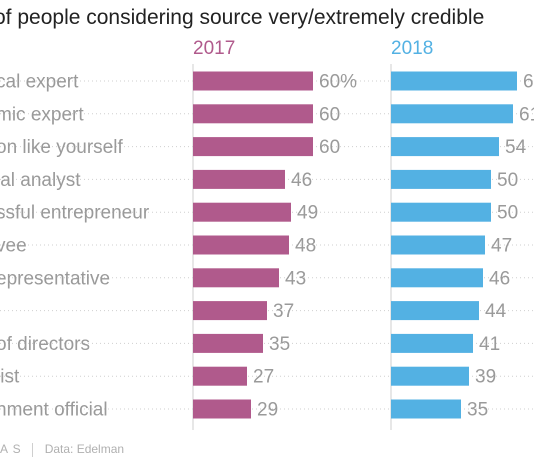  I want to click on category-label: cal expert, so click(39, 82).